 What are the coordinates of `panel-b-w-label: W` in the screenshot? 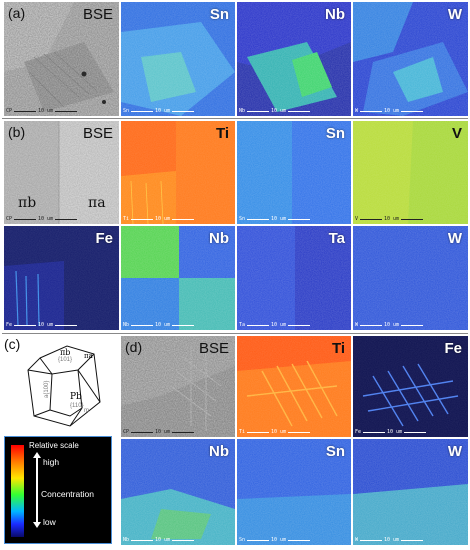 It's located at (454, 238).